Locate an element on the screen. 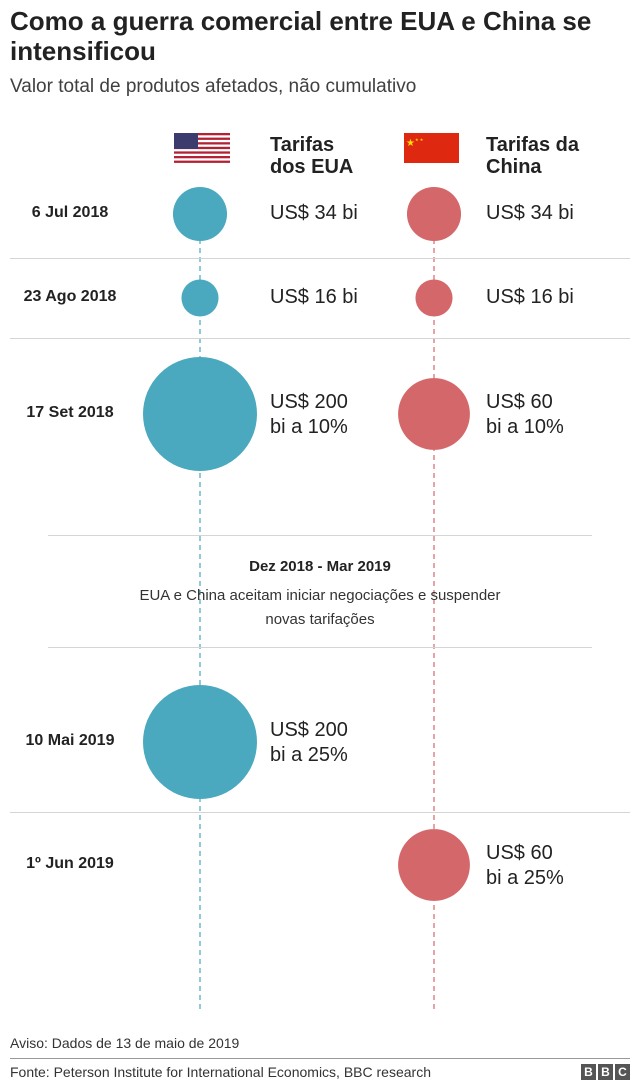 The width and height of the screenshot is (640, 1084). china-tariff-label: US$ 16 bi is located at coordinates (530, 297).